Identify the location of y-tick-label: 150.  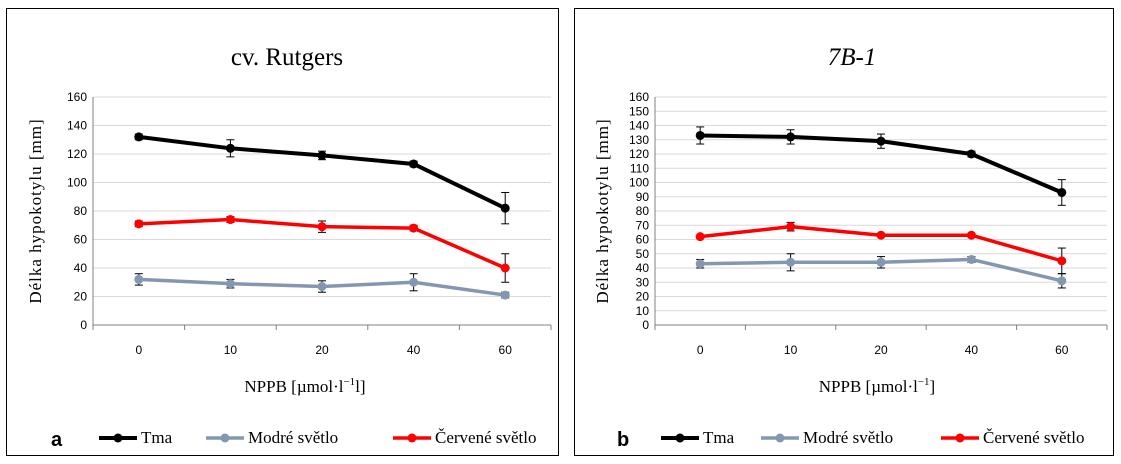
(639, 111).